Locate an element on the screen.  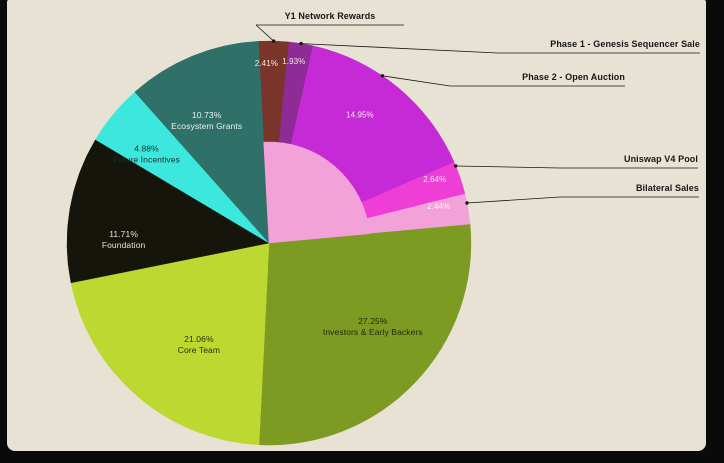
slice-name-label: Ecosystem Grants is located at coordinates (206, 126).